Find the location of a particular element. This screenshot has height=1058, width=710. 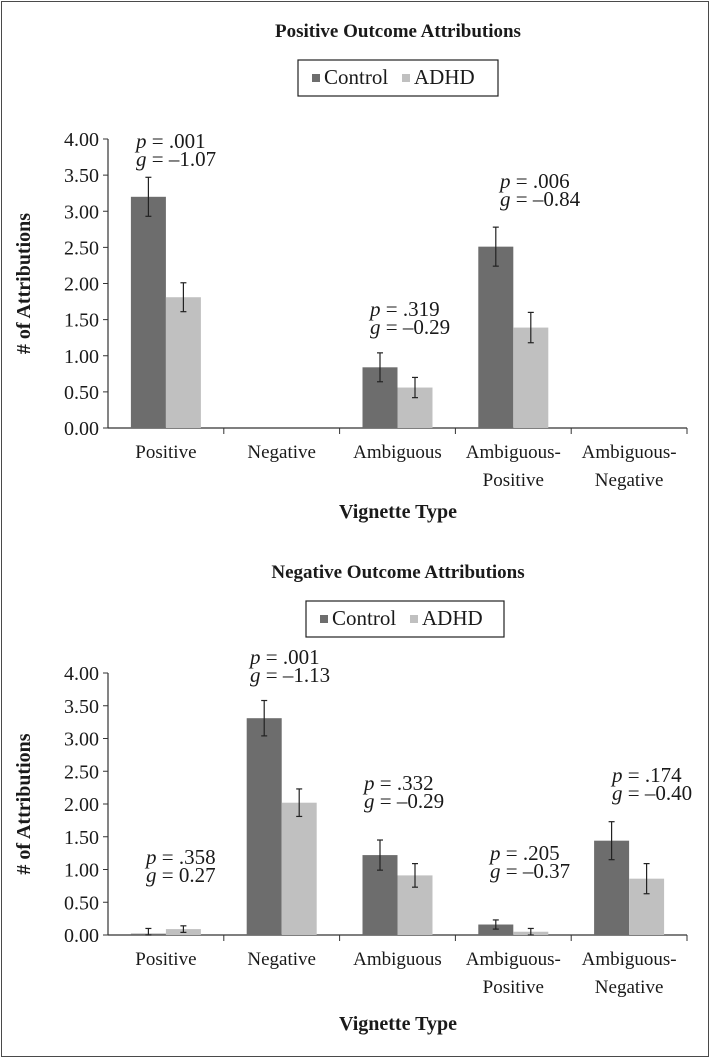

g-value: = –0.40 is located at coordinates (658, 793).